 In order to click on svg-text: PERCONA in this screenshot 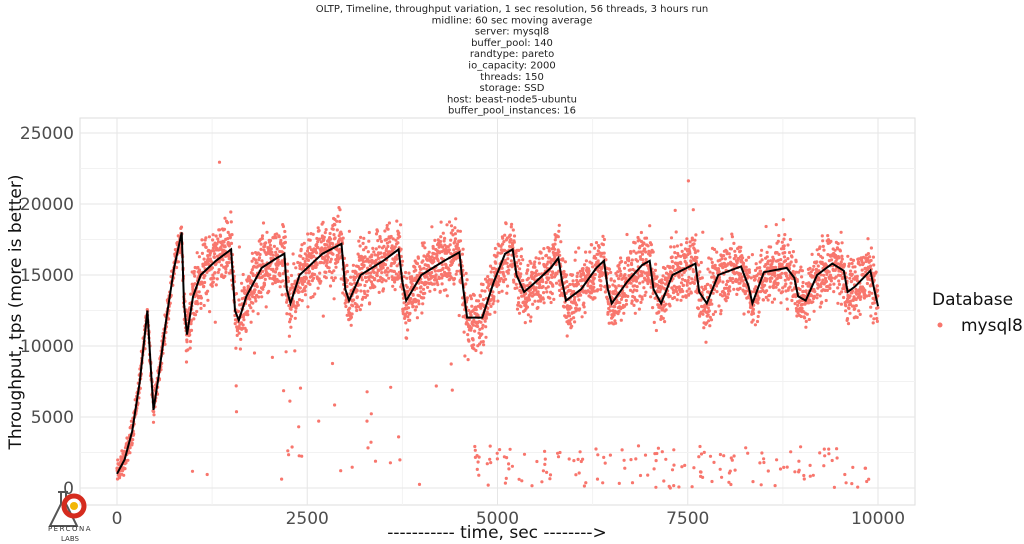, I will do `click(70, 529)`.